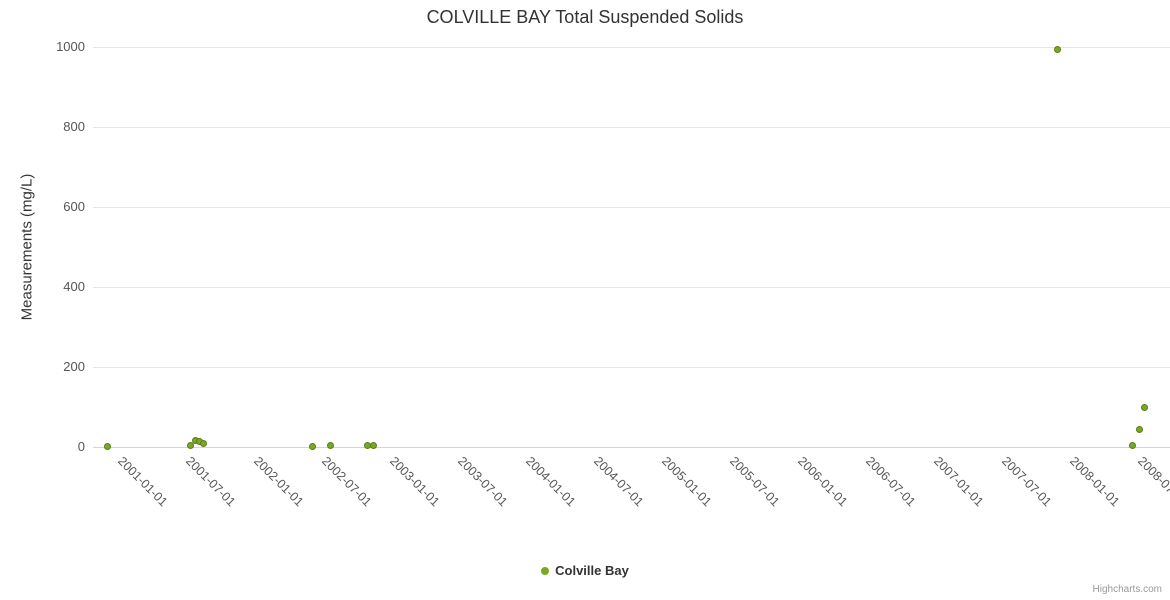 The width and height of the screenshot is (1170, 600). I want to click on x-tick-label: 2002-07-01, so click(347, 482).